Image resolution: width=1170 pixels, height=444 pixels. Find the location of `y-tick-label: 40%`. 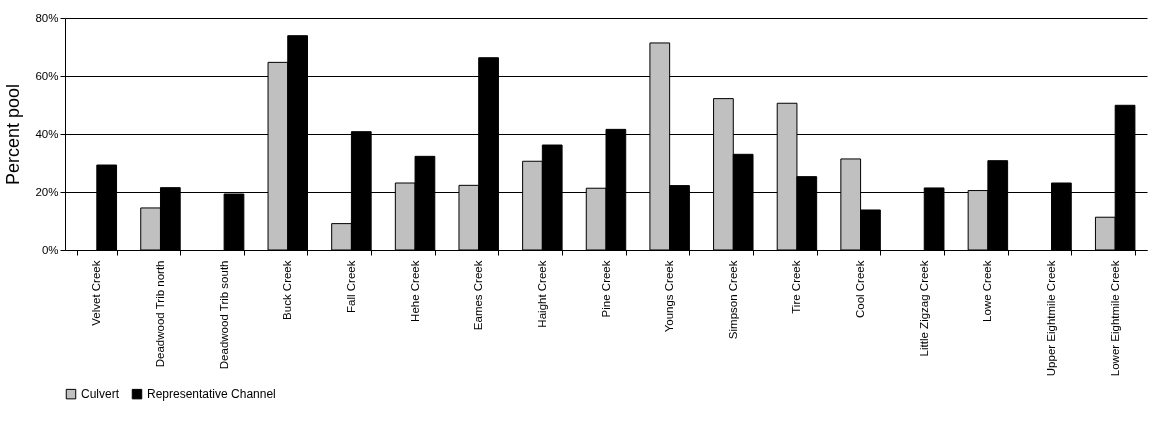

y-tick-label: 40% is located at coordinates (47, 133).